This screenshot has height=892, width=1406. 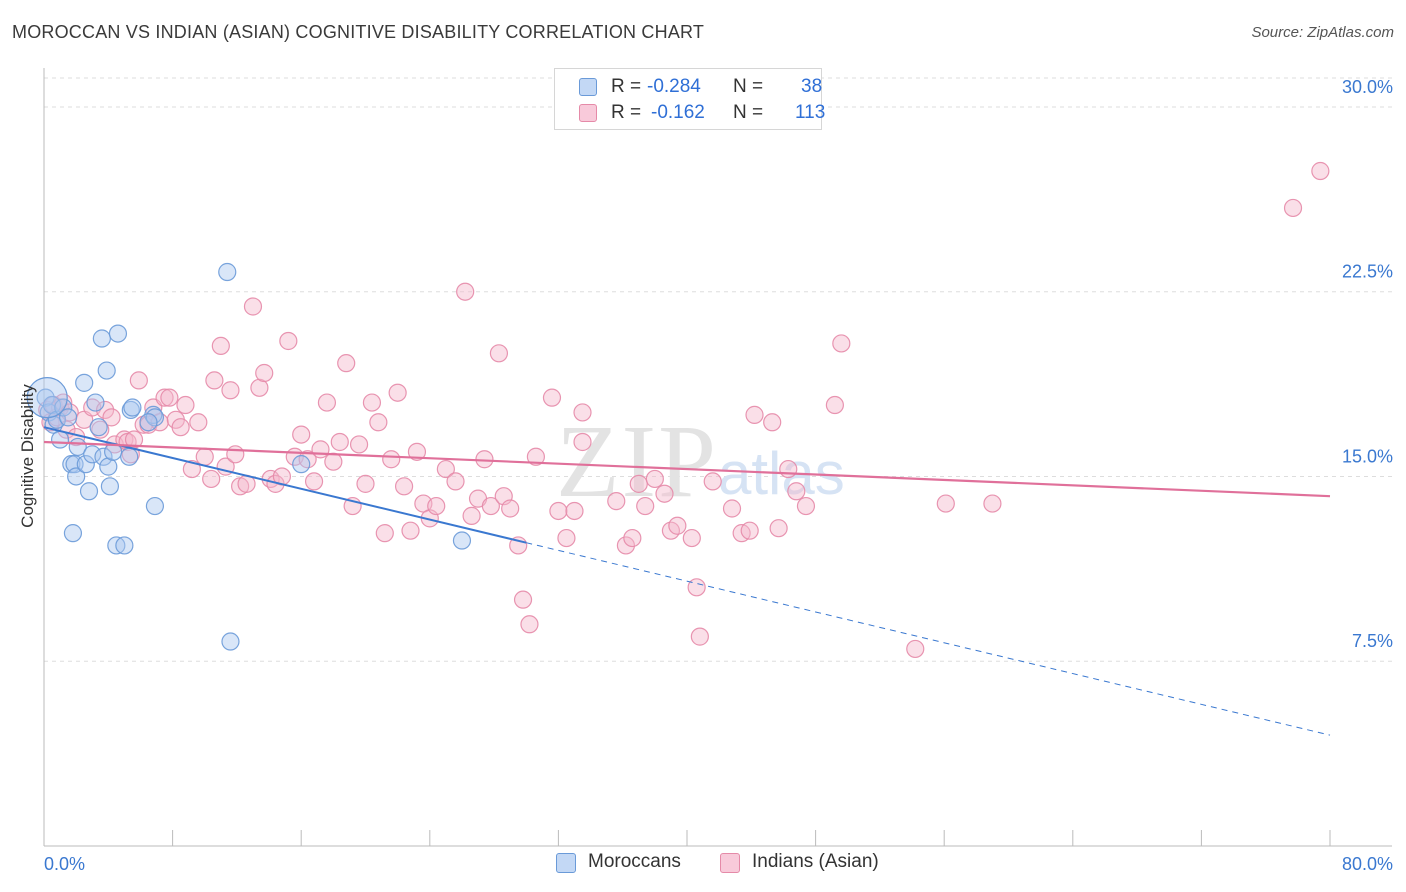 I want to click on legend-swatch-blue, so click(x=588, y=87).